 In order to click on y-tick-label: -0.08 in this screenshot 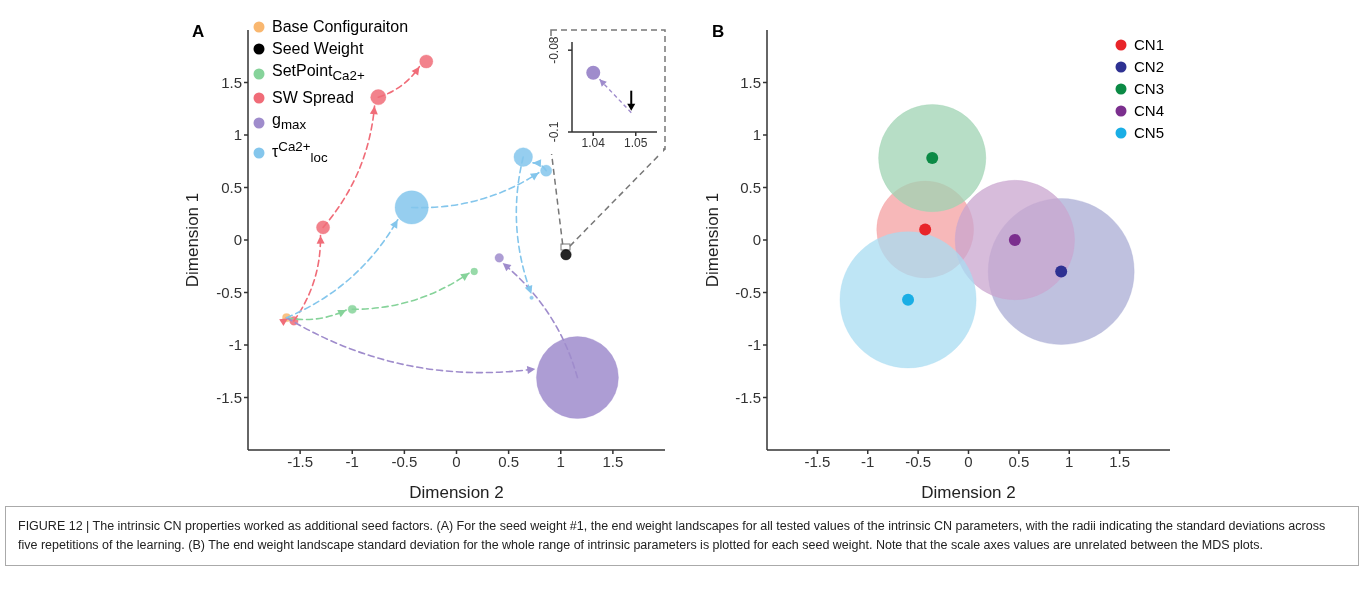, I will do `click(554, 50)`.